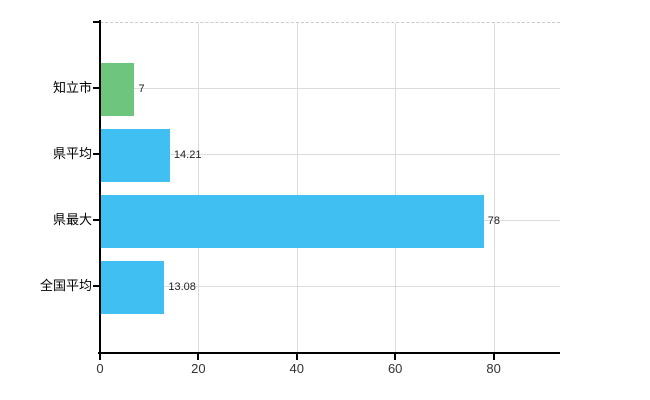  What do you see at coordinates (329, 353) in the screenshot?
I see `x-axis` at bounding box center [329, 353].